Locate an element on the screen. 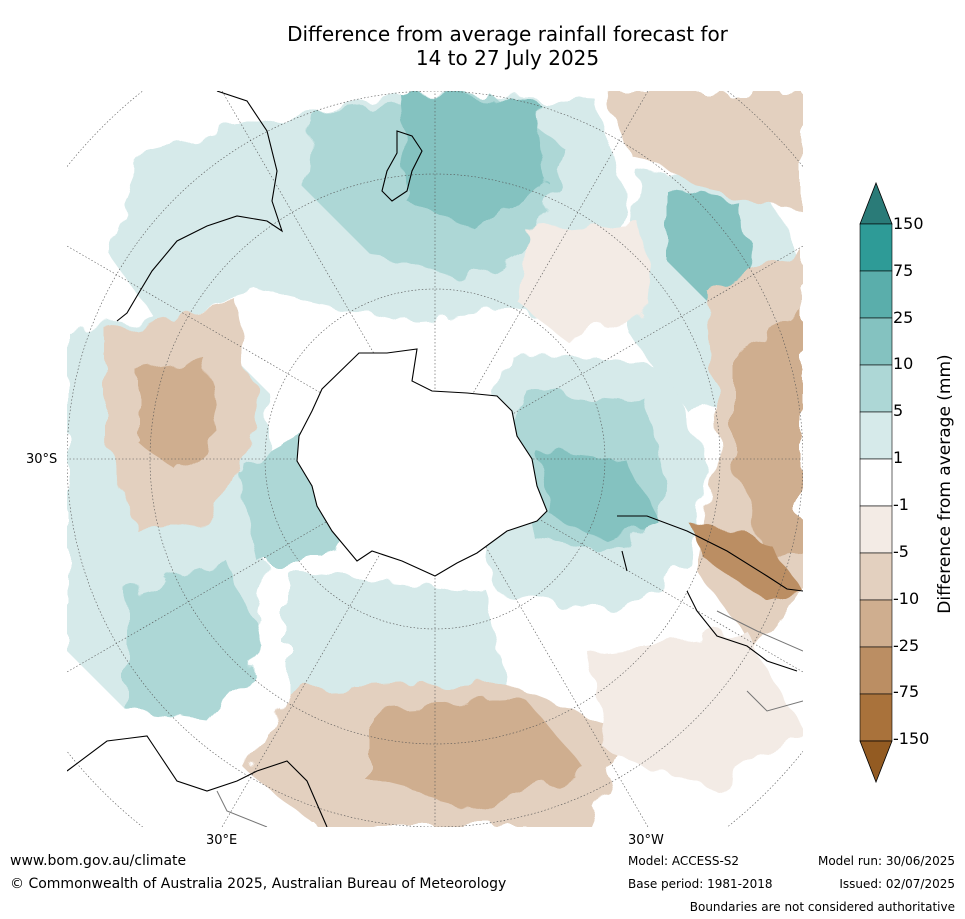 This screenshot has height=919, width=965. colorbar-tick-label: -25 is located at coordinates (906, 645).